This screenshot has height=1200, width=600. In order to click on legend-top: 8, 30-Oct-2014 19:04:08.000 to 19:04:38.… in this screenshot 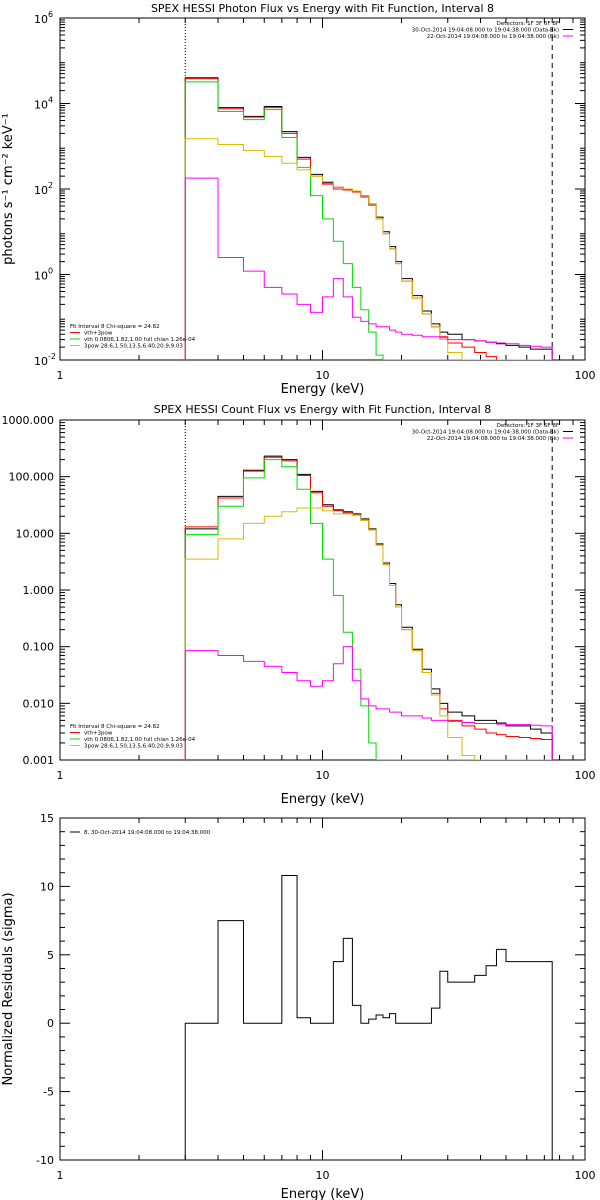, I will do `click(140, 833)`.